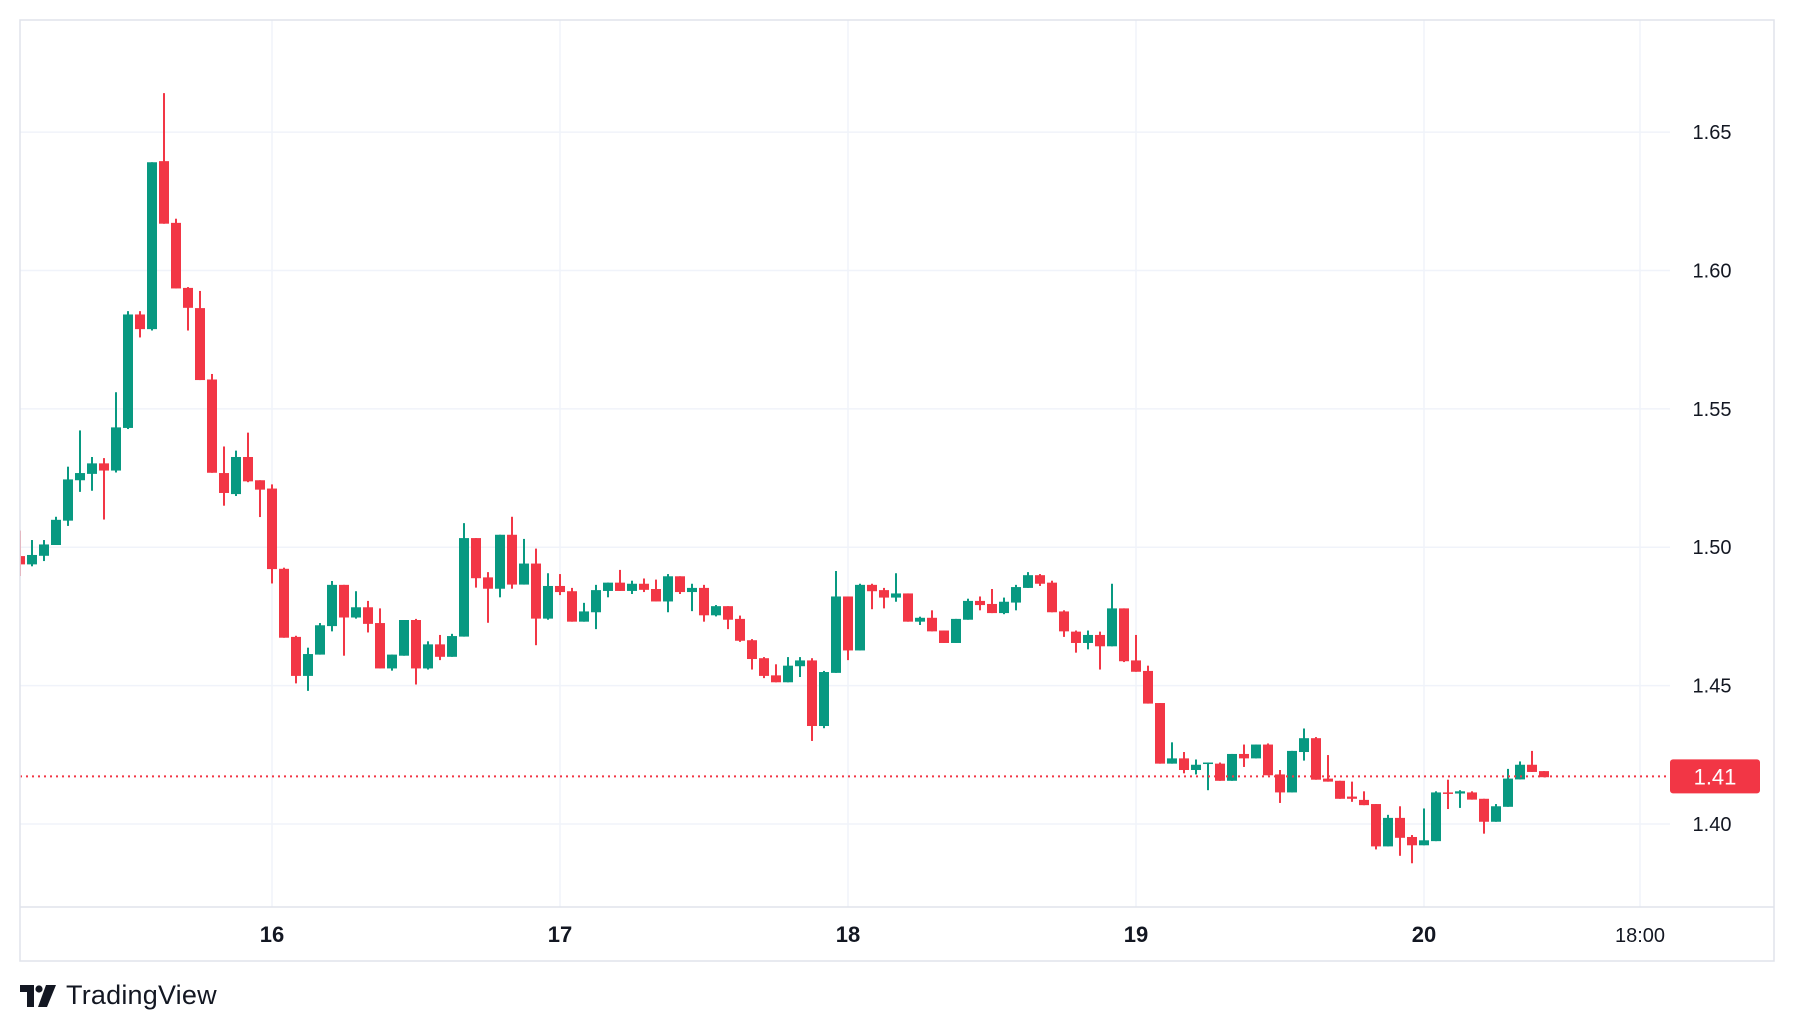 The width and height of the screenshot is (1794, 1032). What do you see at coordinates (118, 995) in the screenshot?
I see `tradingview-logo: TradingView` at bounding box center [118, 995].